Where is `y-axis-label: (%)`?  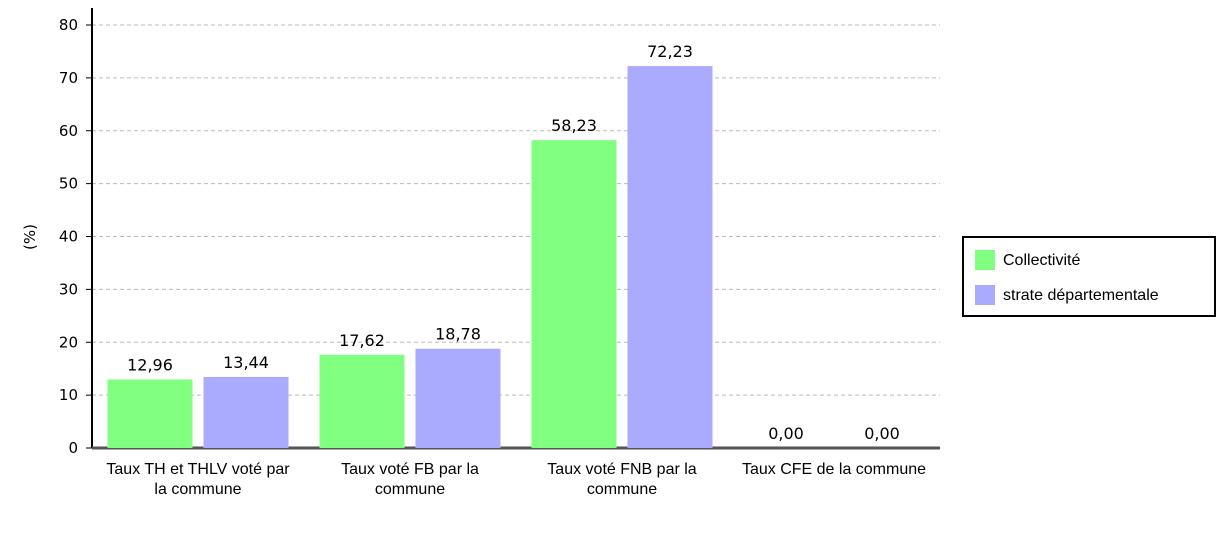
y-axis-label: (%) is located at coordinates (30, 237).